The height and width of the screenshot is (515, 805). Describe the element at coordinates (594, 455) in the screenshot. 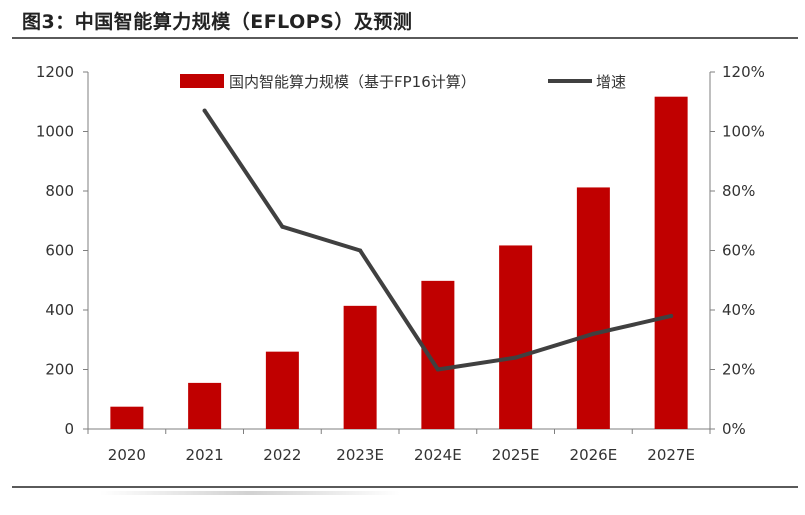

I see `x-tick-label: 2026E` at that location.